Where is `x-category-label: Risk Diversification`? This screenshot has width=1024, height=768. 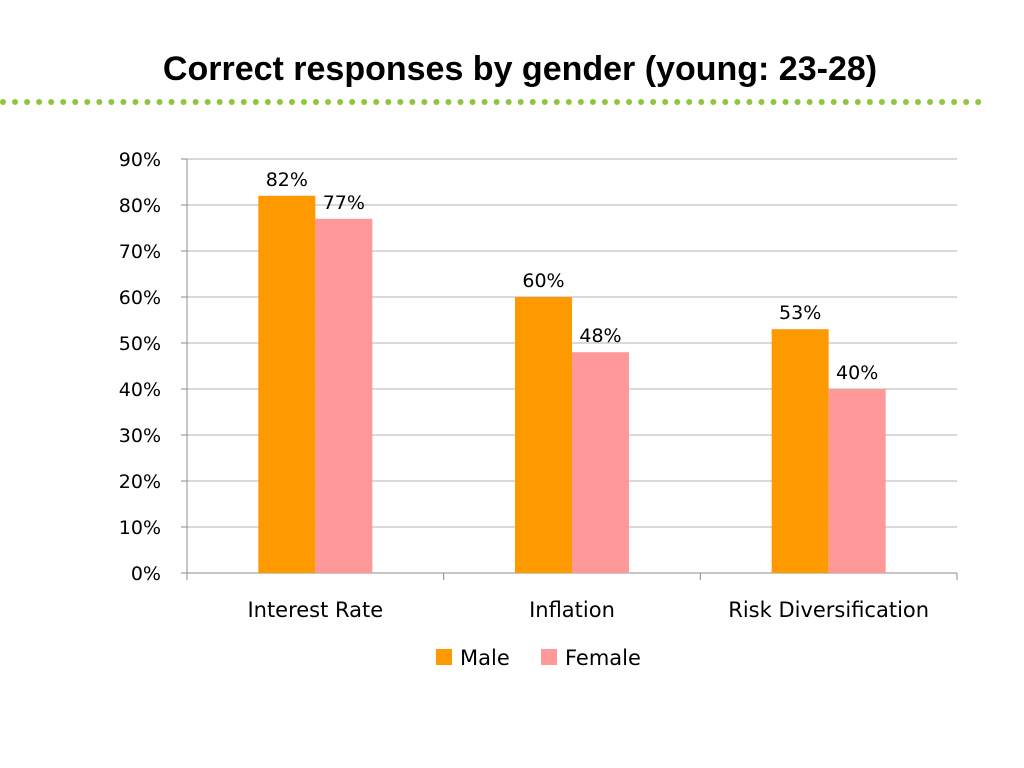
x-category-label: Risk Diversification is located at coordinates (828, 610).